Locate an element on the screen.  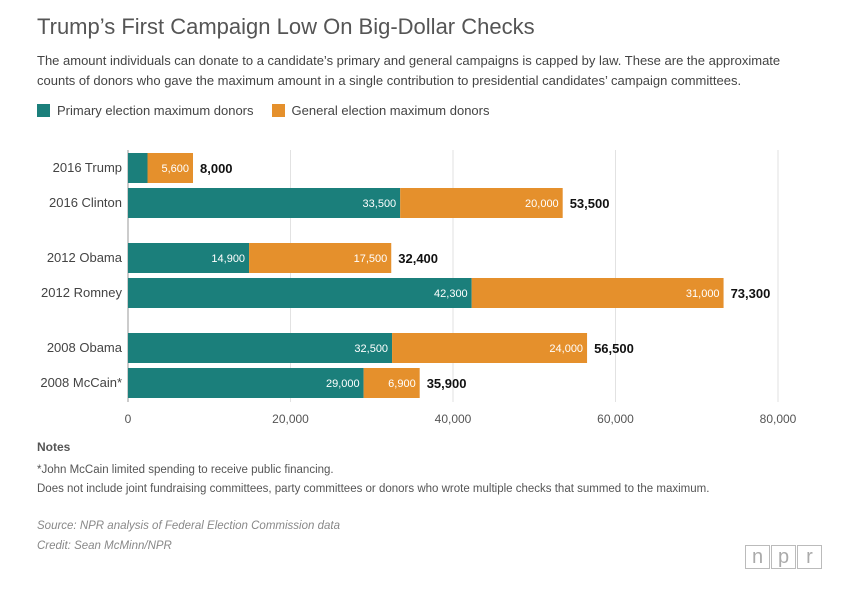
total-label: 73,300 is located at coordinates (751, 293).